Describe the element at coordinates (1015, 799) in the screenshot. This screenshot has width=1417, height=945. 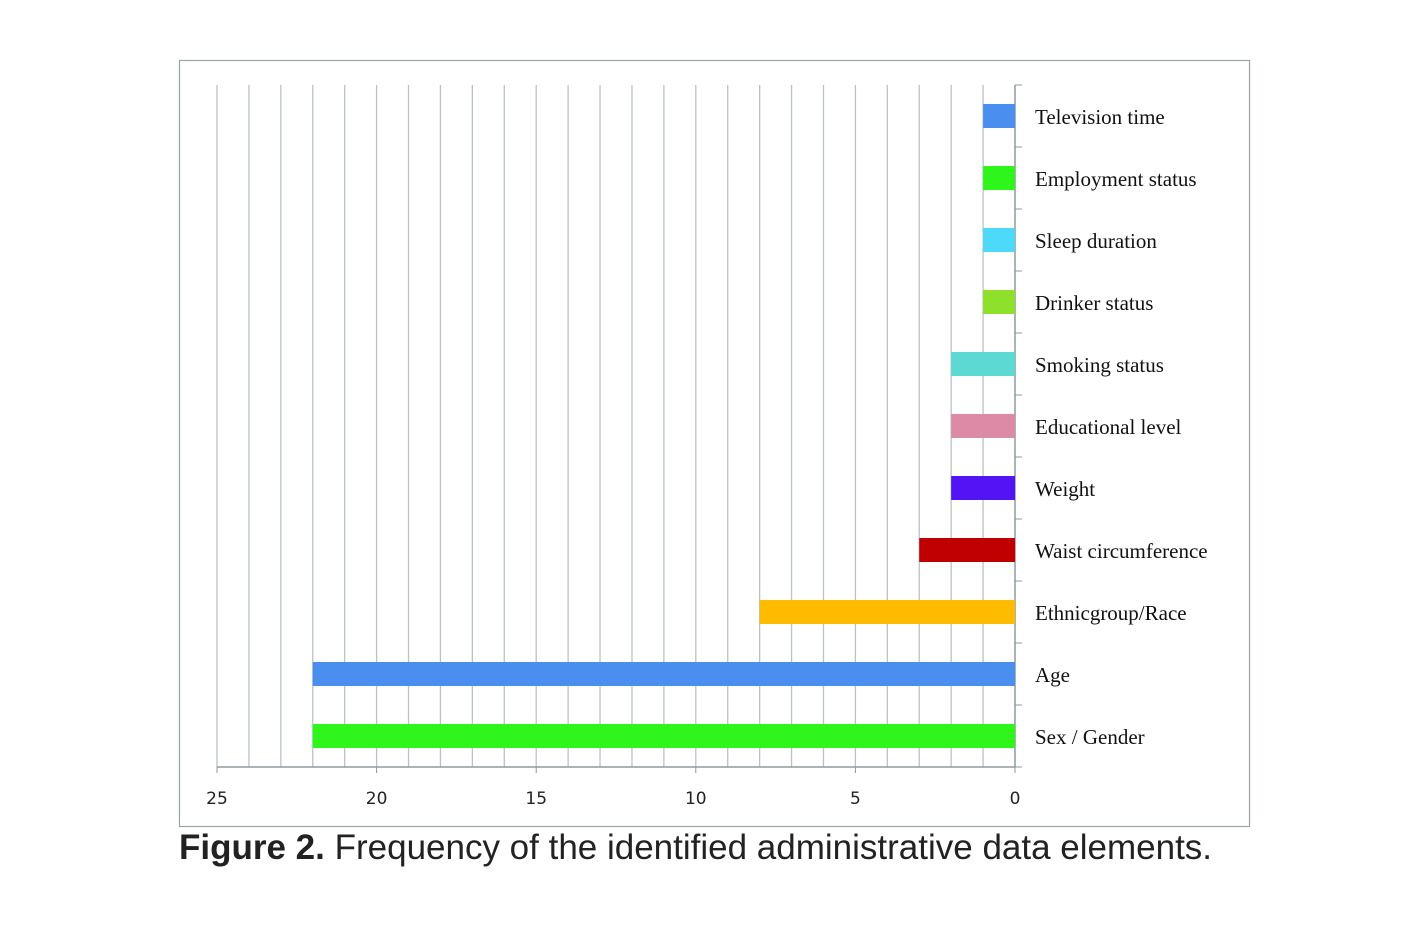
I see `x-tick-label: 0` at that location.